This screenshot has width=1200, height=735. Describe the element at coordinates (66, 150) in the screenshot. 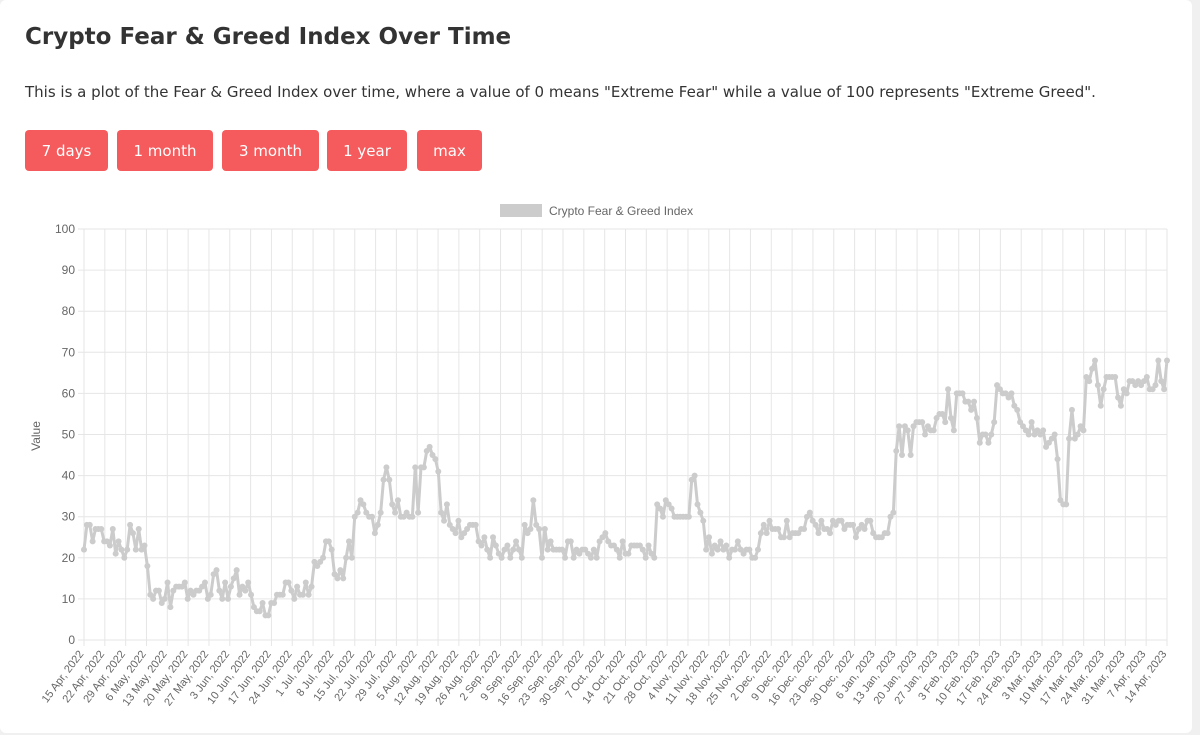

I see `range-button-7-days: 7 days` at that location.